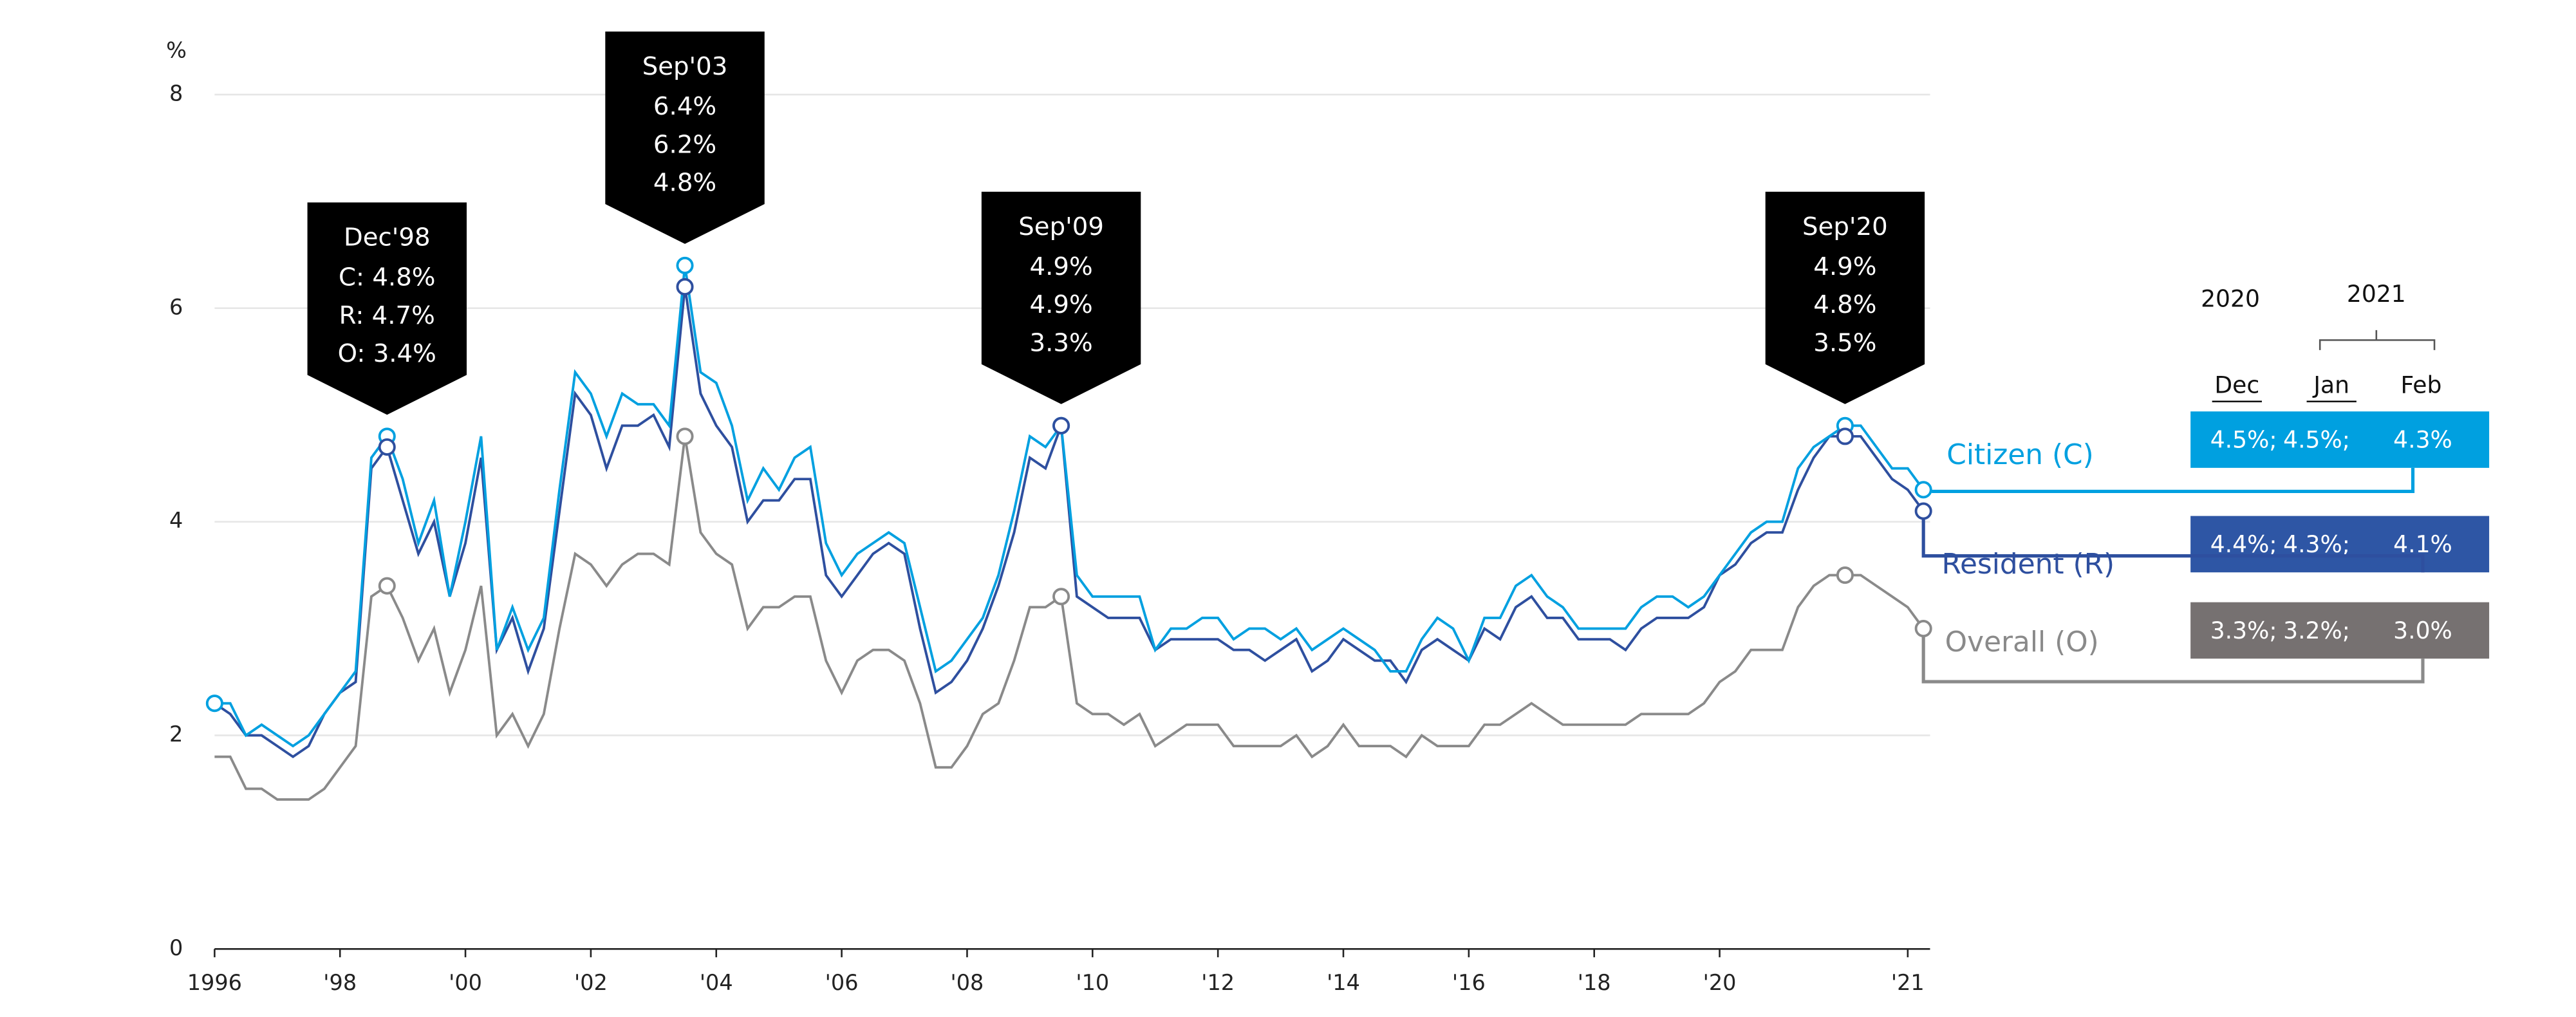 The height and width of the screenshot is (1017, 2576). I want to click on annotation-title: Sep'20, so click(1845, 226).